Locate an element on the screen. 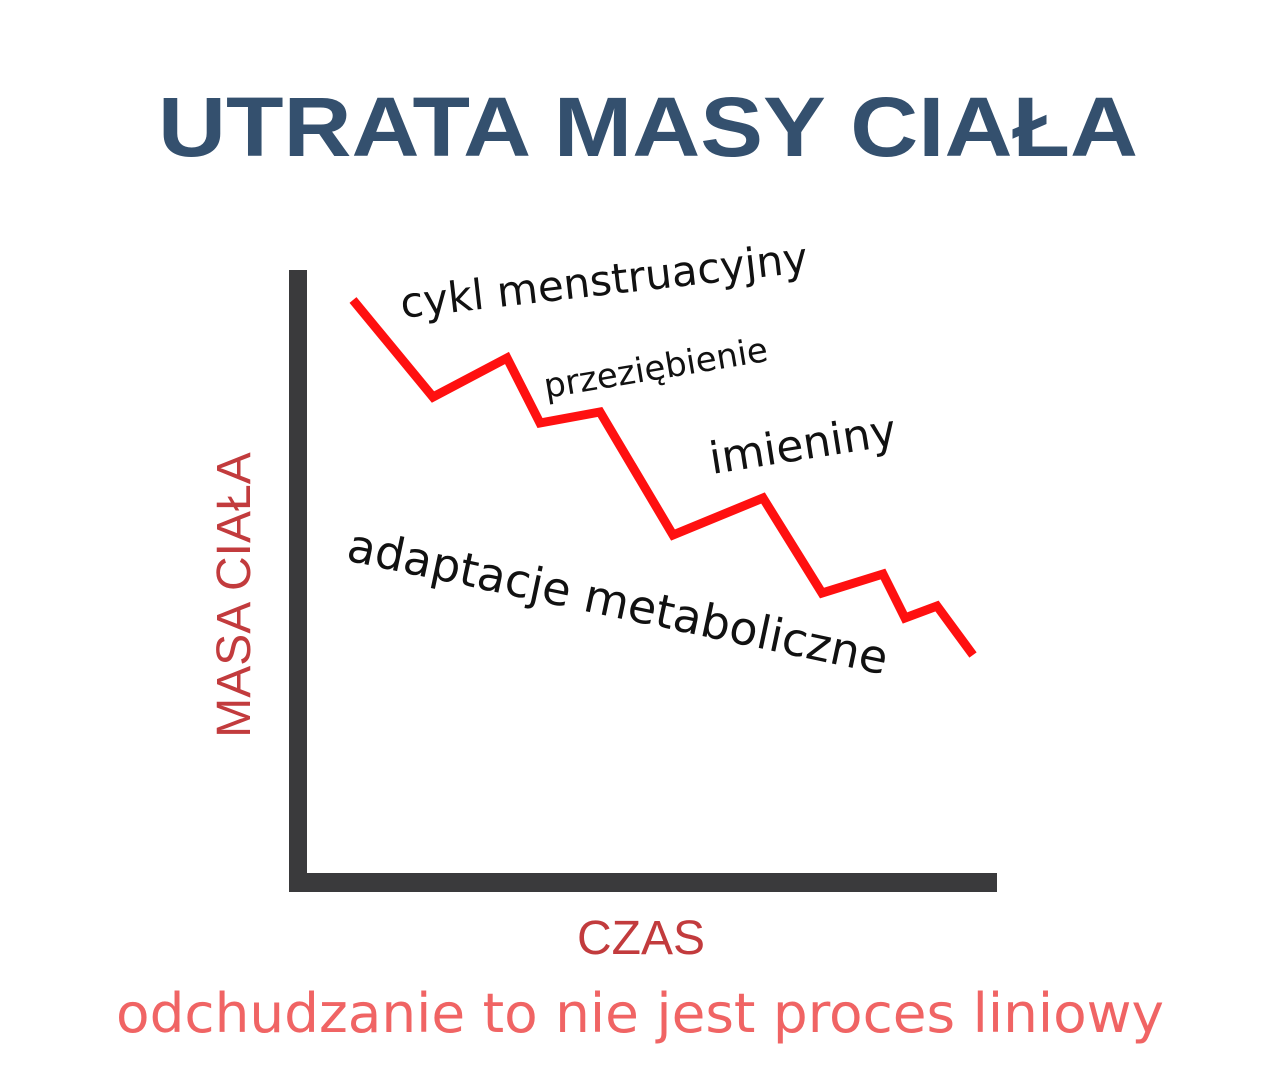 The image size is (1280, 1073). caption: odchudzanie to nie jest proces liniowy is located at coordinates (640, 1013).